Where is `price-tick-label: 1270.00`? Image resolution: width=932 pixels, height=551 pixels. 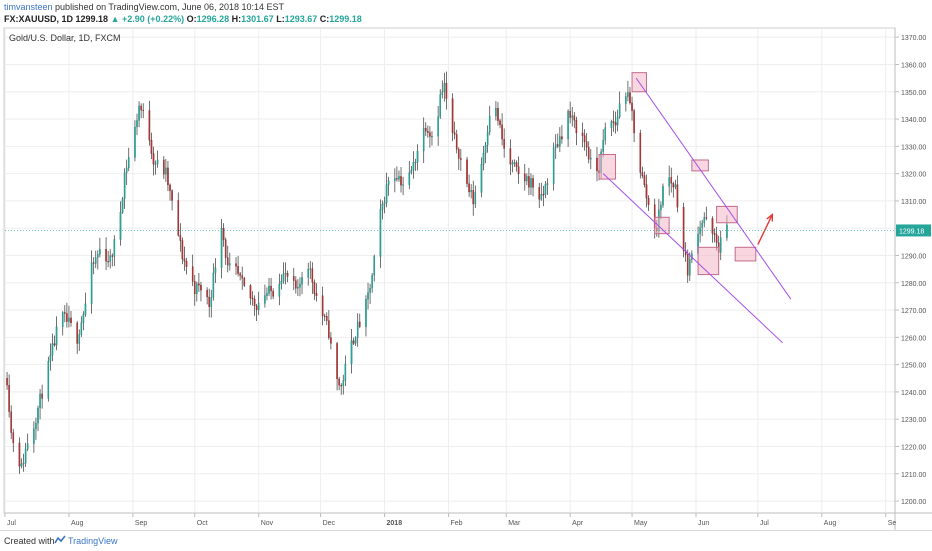 price-tick-label: 1270.00 is located at coordinates (913, 311).